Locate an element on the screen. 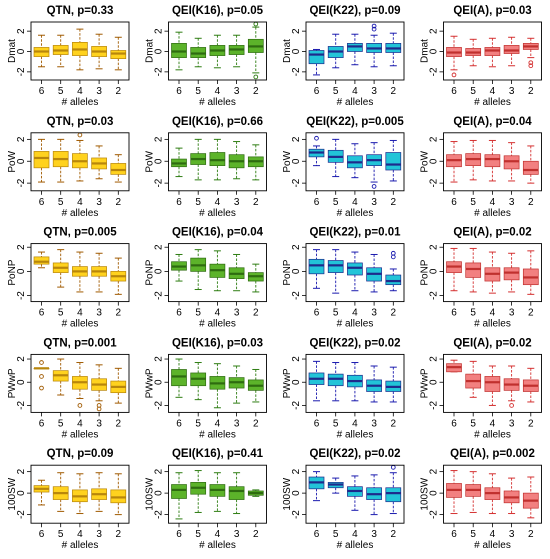  panel-4-4: QEI(A), p=0.02 PWwP -2 0 2 6 5 4 3 2 # alleles is located at coordinates (481, 388).